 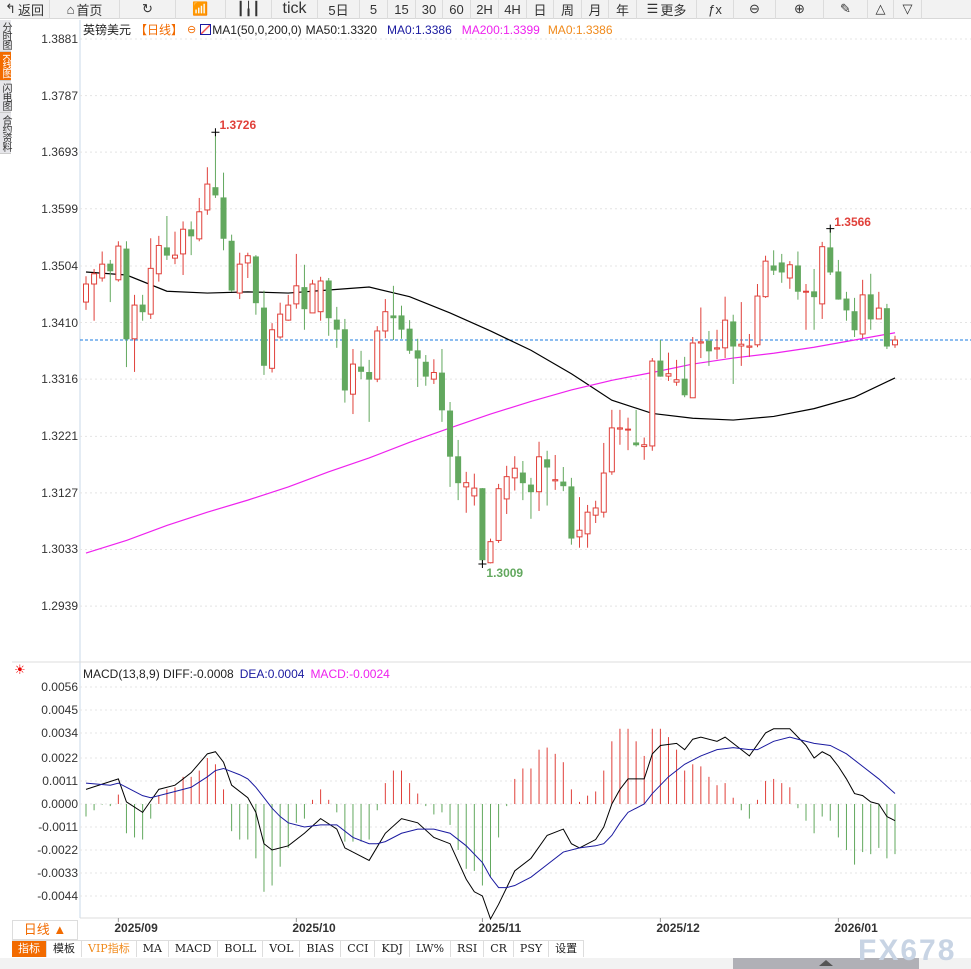 What do you see at coordinates (485, 963) in the screenshot?
I see `horizontal-scrollbar` at bounding box center [485, 963].